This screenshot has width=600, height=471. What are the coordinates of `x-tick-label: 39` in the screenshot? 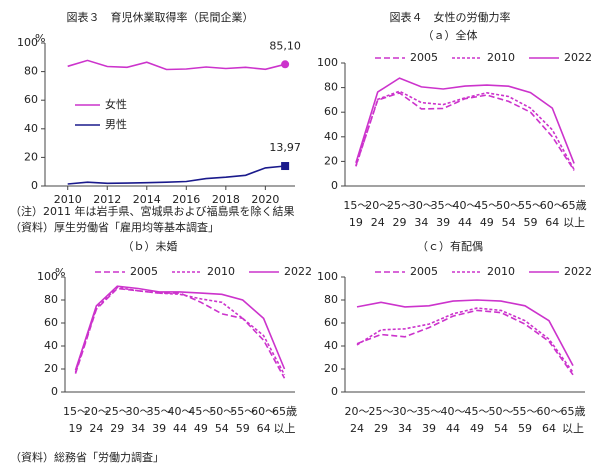 It's located at (429, 428).